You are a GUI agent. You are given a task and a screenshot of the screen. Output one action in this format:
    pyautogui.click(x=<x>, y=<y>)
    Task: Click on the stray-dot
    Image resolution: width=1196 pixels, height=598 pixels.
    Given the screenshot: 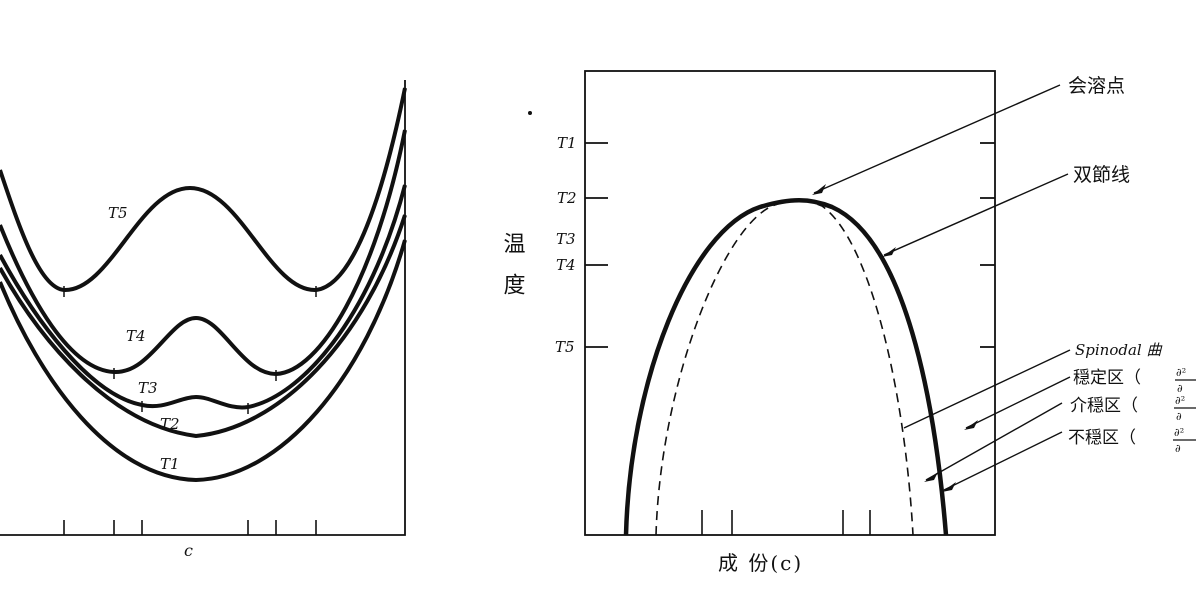 What is the action you would take?
    pyautogui.click(x=530, y=113)
    